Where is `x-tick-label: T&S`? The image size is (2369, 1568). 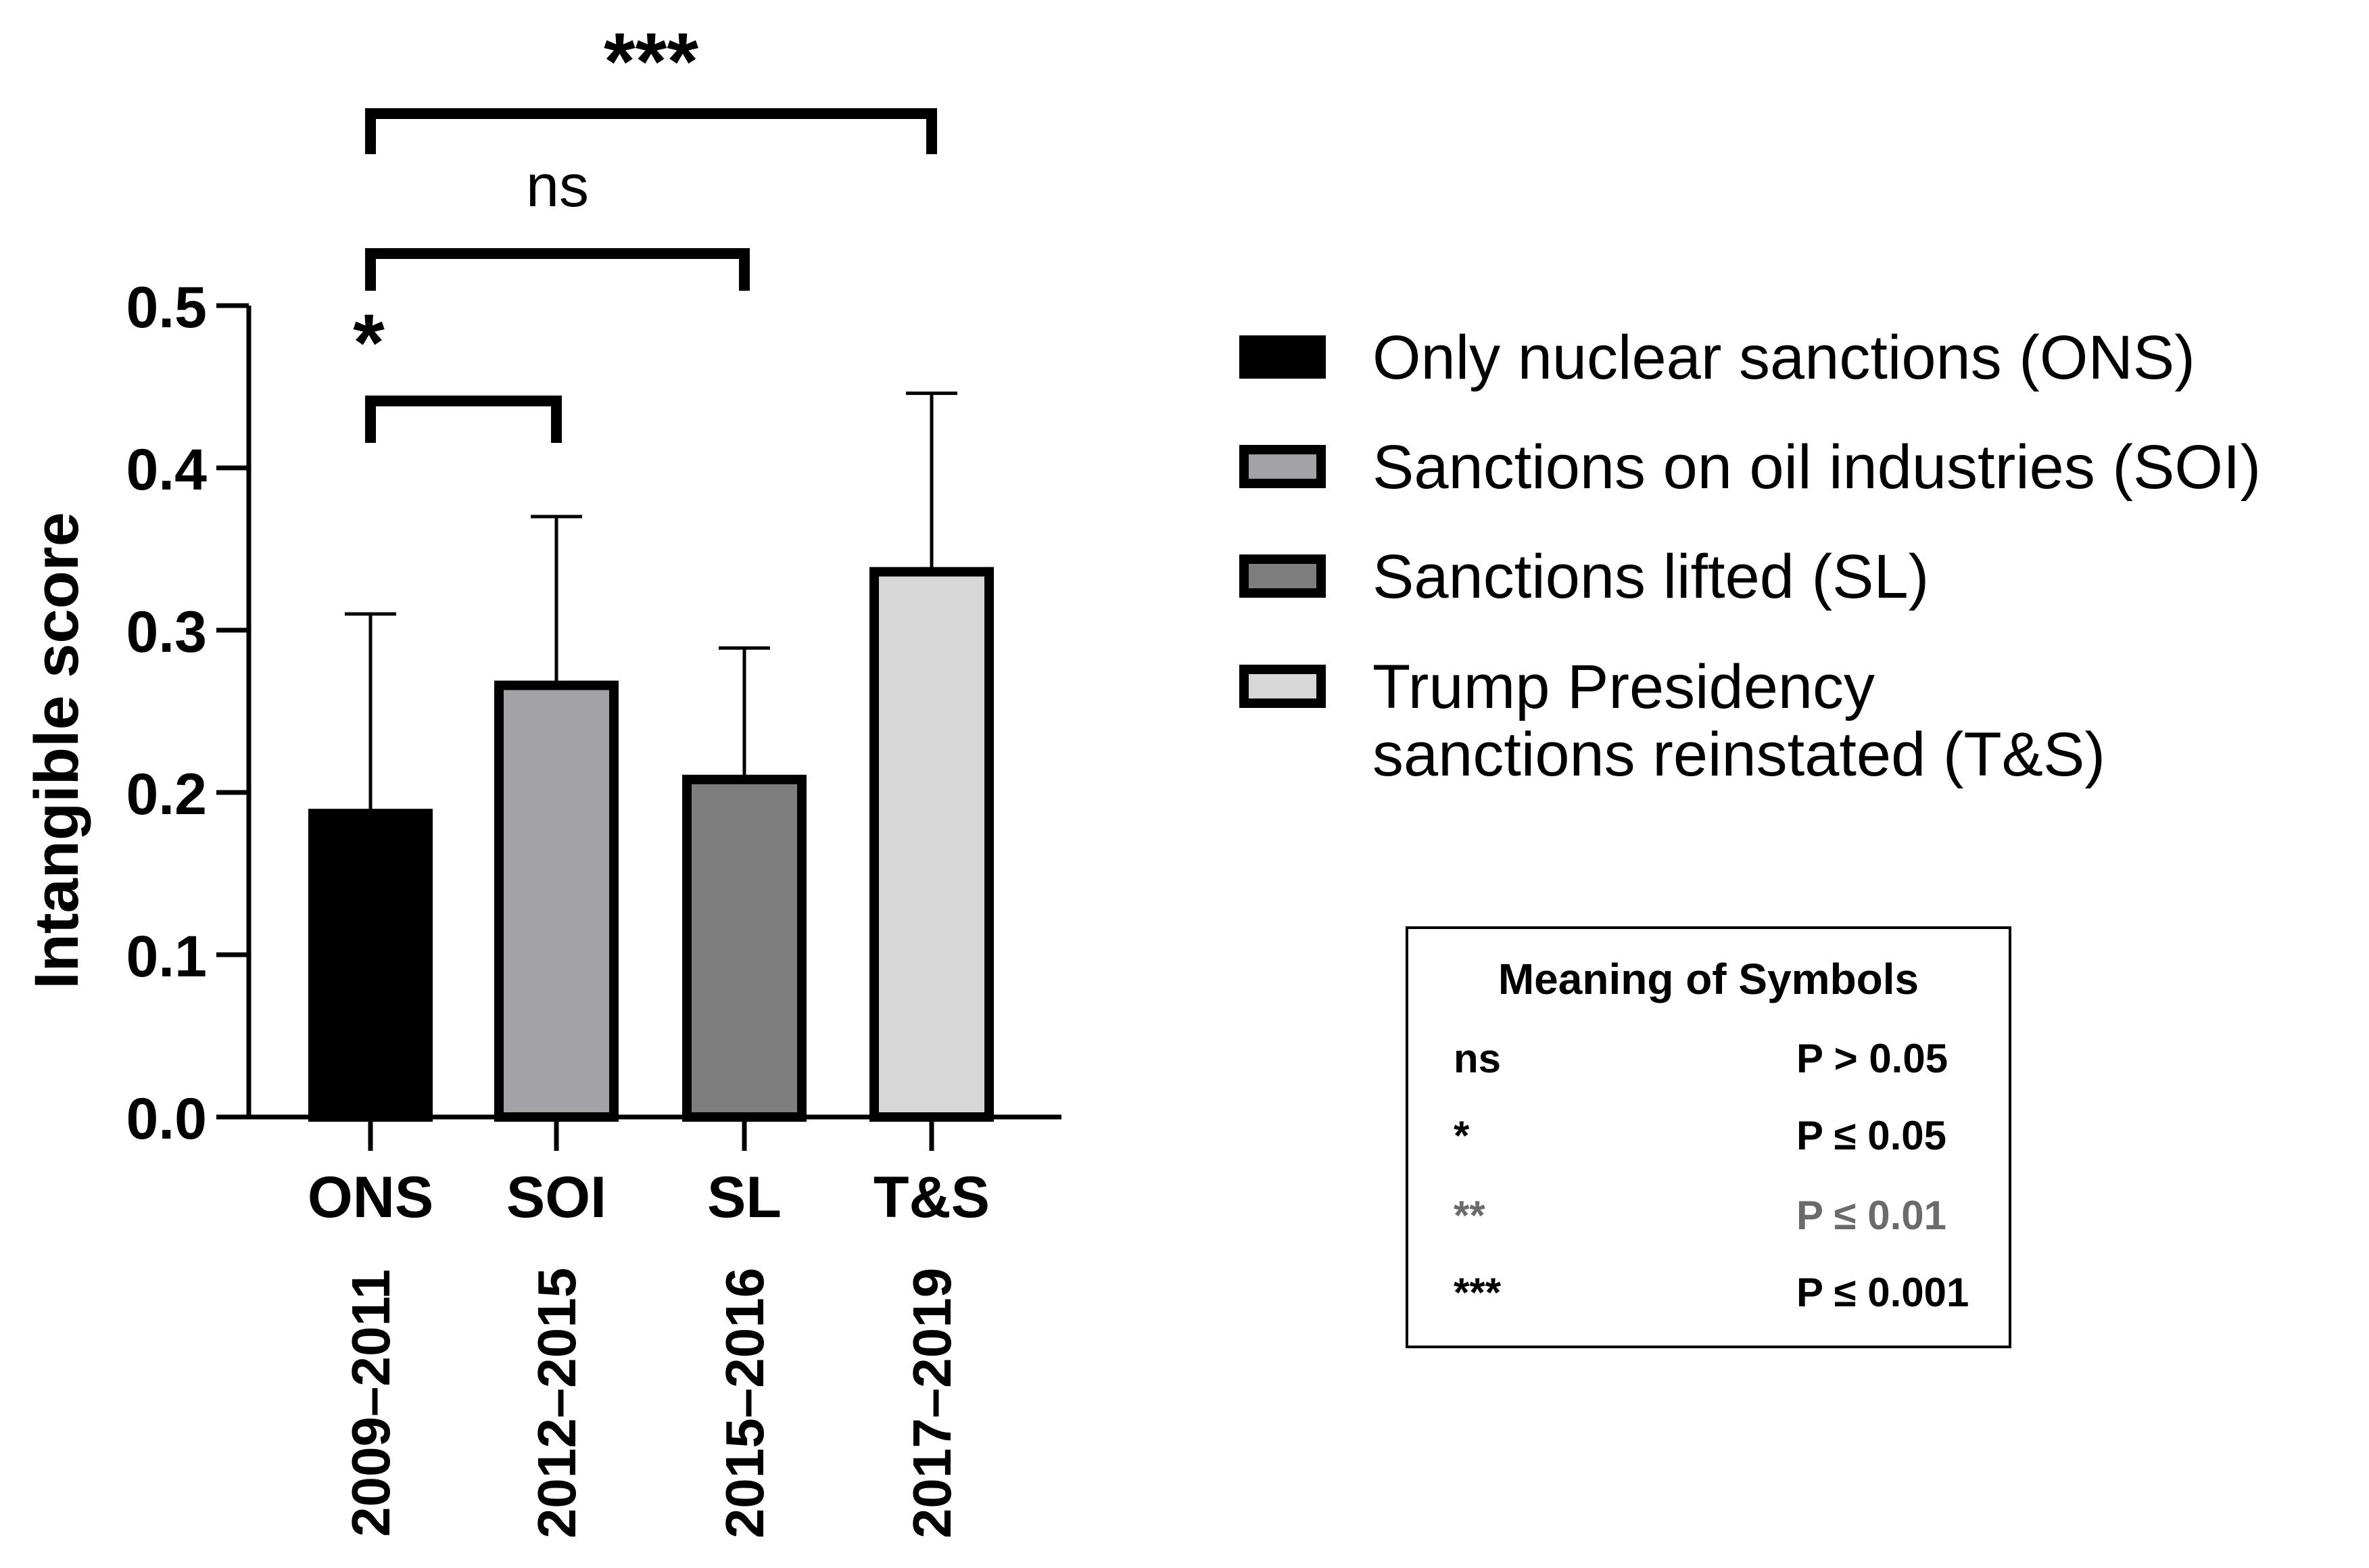
x-tick-label: T&S is located at coordinates (932, 1197).